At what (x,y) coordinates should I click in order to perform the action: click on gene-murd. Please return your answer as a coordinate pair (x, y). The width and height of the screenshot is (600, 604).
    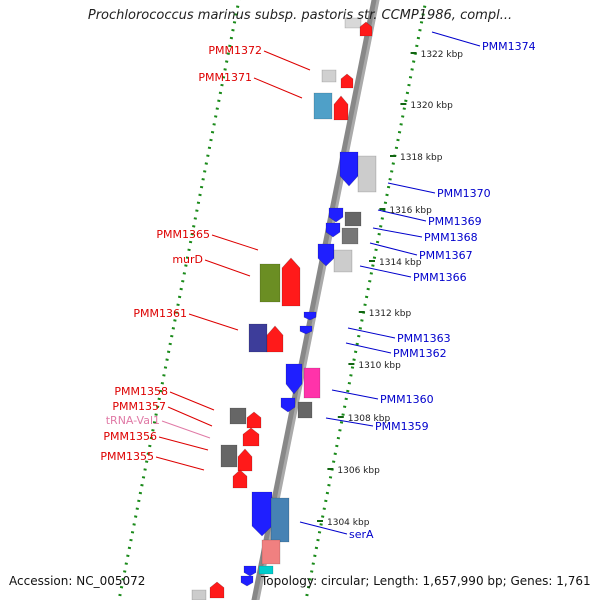
    Looking at the image, I should click on (270, 283).